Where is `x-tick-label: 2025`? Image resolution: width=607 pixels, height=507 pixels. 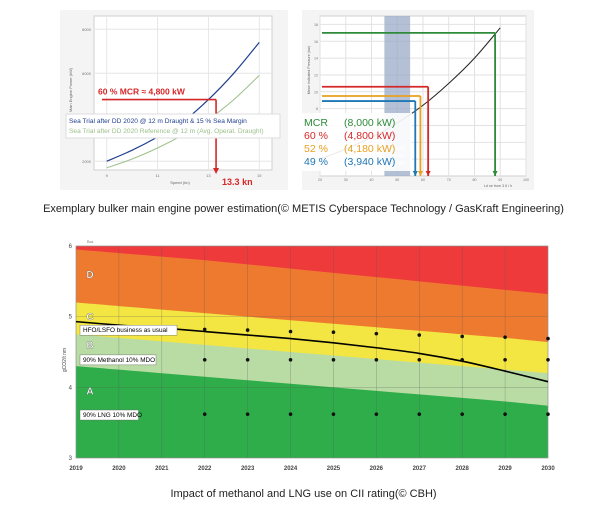
x-tick-label: 2025 is located at coordinates (334, 469).